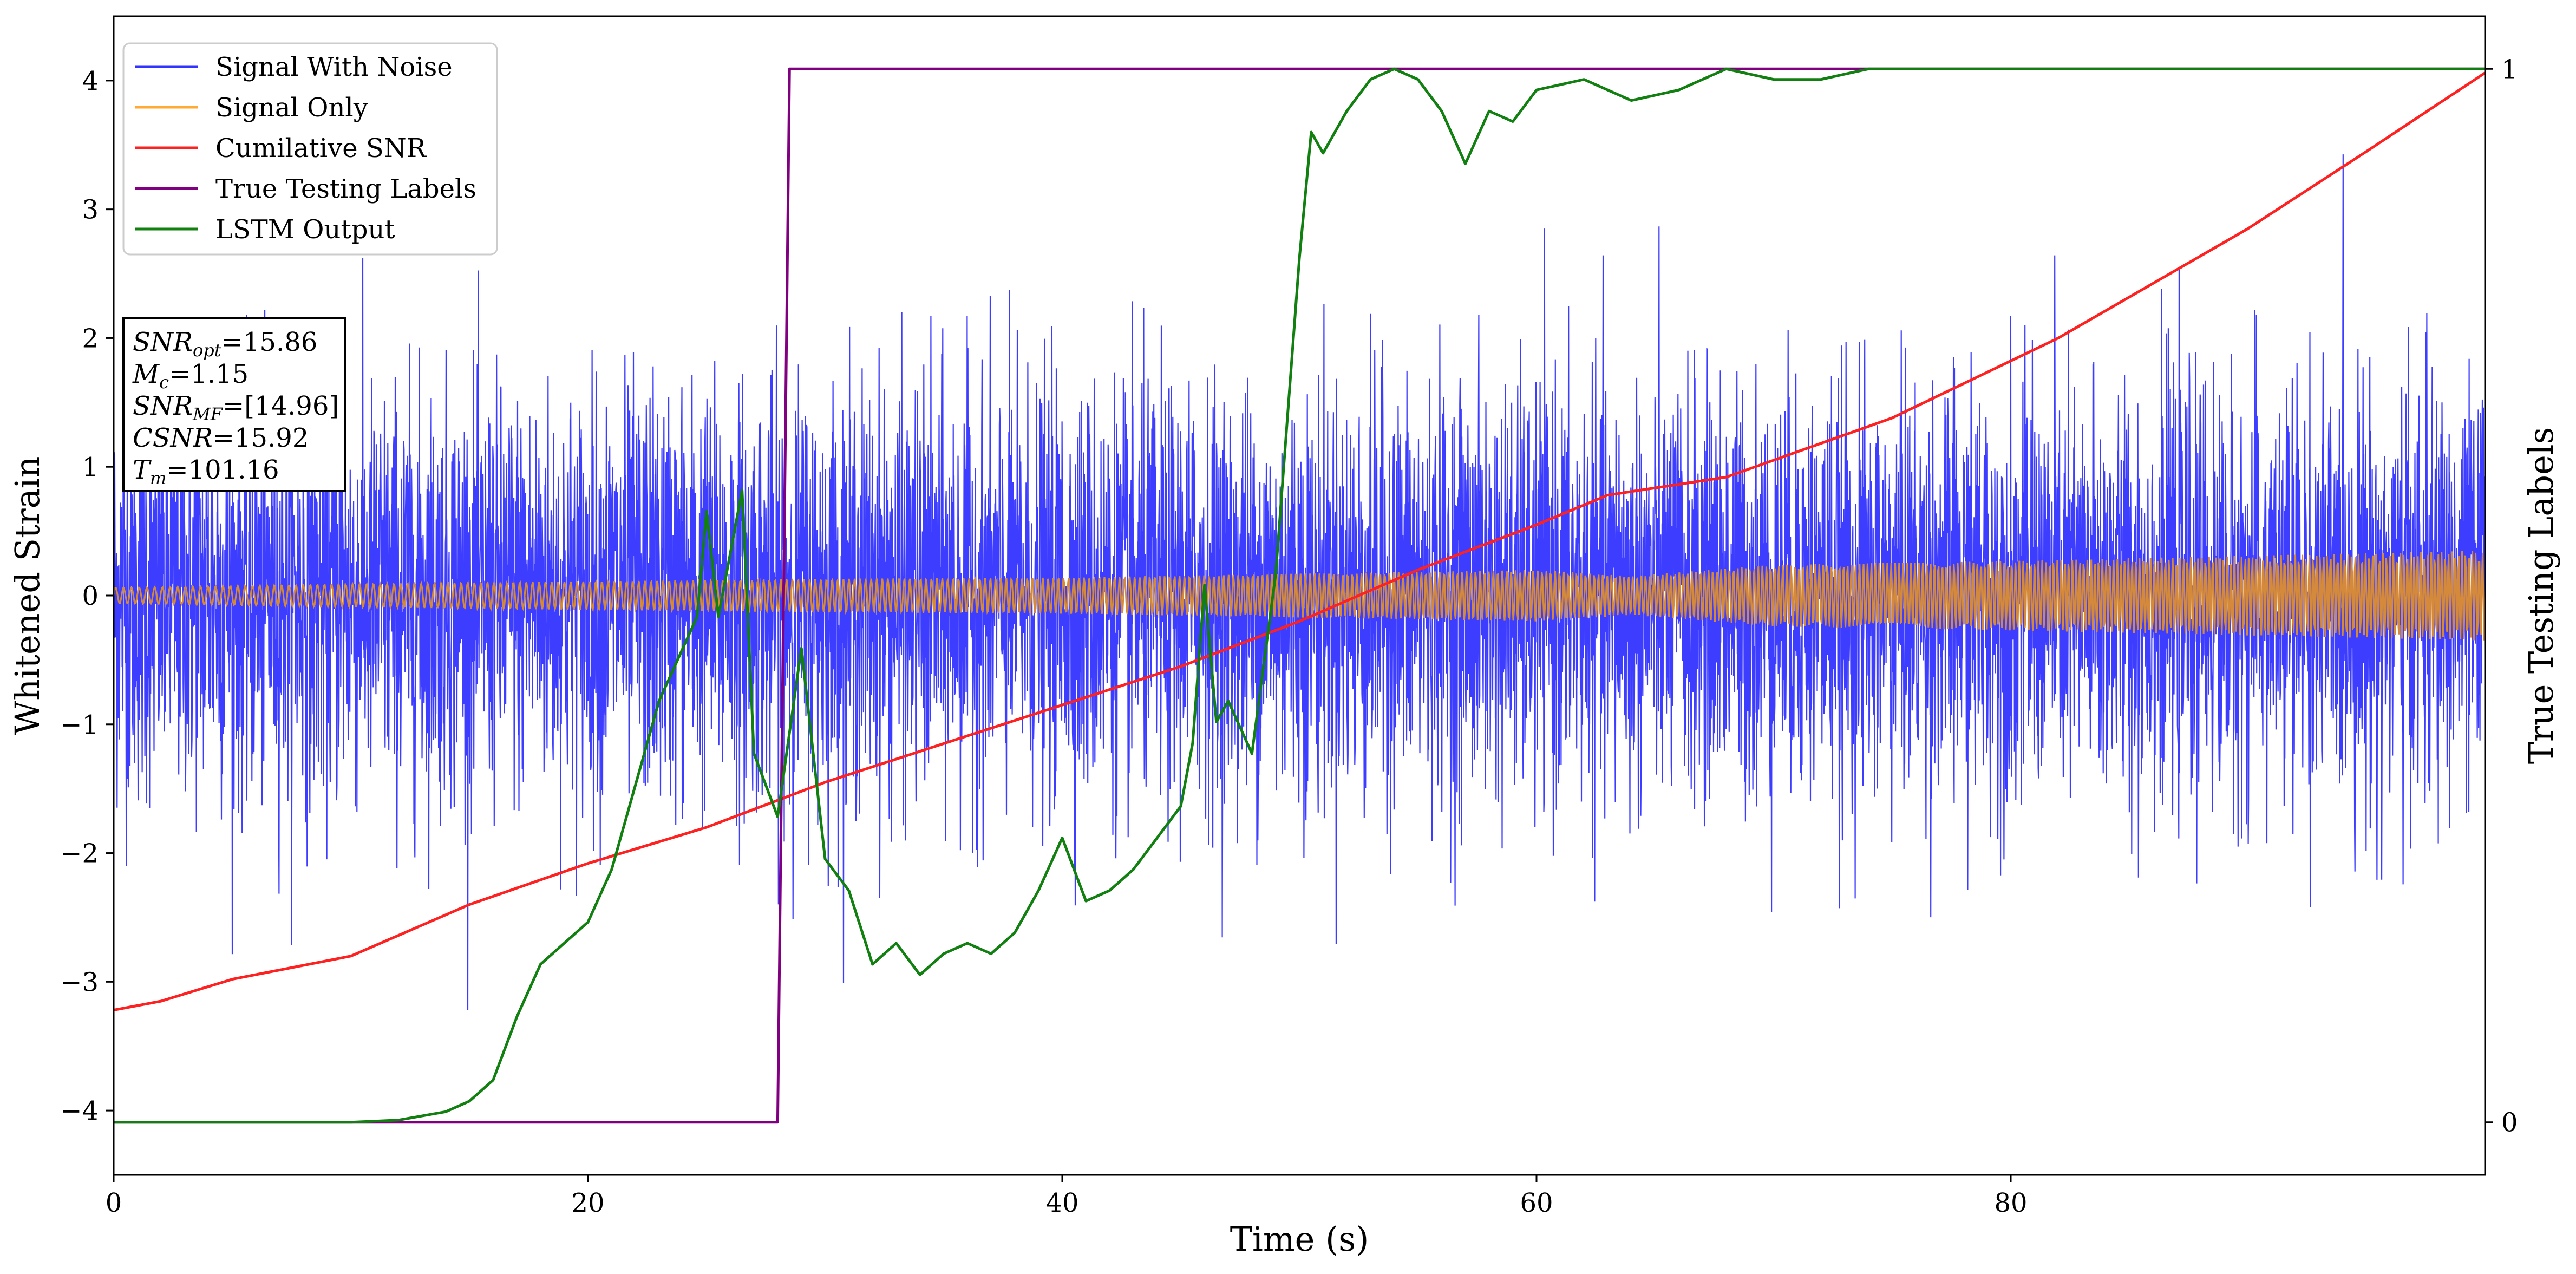 The width and height of the screenshot is (2576, 1274). I want to click on legend-label: Cumilative SNR, so click(321, 148).